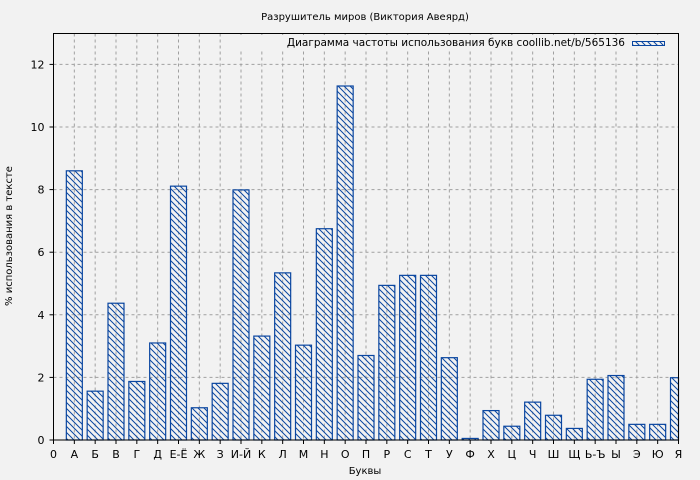 The height and width of the screenshot is (480, 700). Describe the element at coordinates (41, 190) in the screenshot. I see `svg-text: 8` at that location.